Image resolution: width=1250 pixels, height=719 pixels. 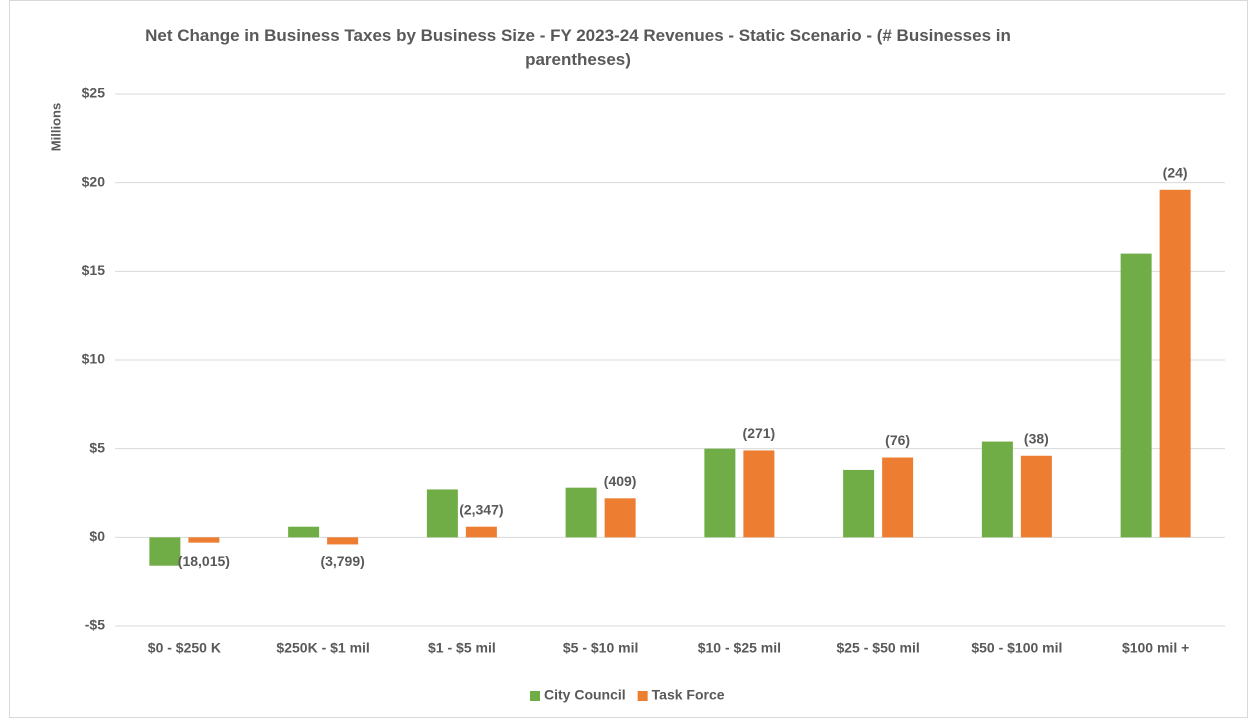 I want to click on x-tick-label: $0 - $250 K, so click(x=184, y=648).